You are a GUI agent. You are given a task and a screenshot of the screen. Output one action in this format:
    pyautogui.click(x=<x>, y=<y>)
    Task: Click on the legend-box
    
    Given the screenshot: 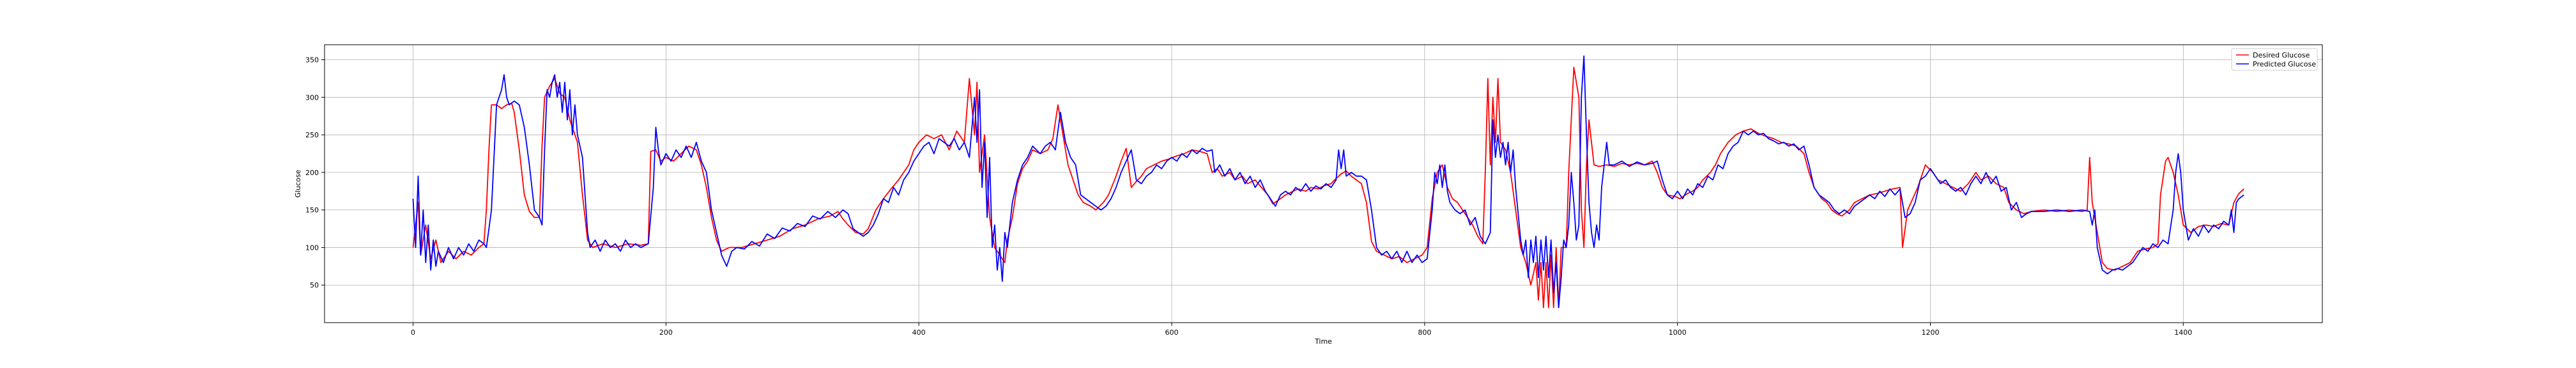 What is the action you would take?
    pyautogui.click(x=2274, y=59)
    